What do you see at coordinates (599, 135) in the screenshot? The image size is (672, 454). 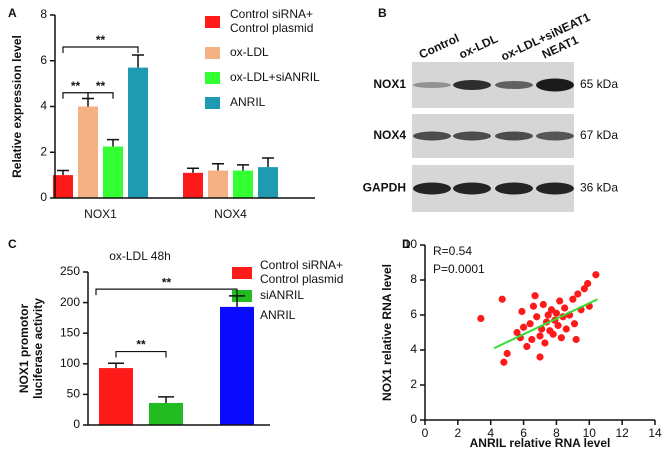 I see `size-label: 67 kDa` at bounding box center [599, 135].